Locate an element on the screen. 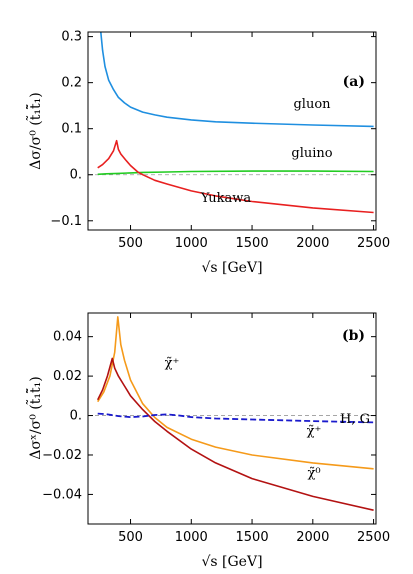  panel-b-ytick-label: 0.02 is located at coordinates (67, 376).